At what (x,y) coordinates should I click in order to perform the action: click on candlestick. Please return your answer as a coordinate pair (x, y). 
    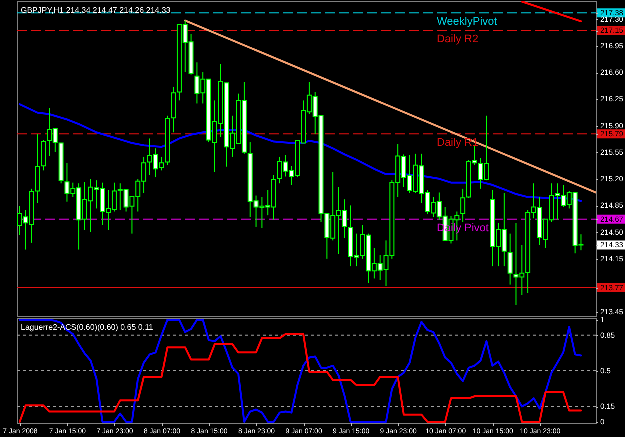
    Looking at the image, I should click on (510, 259).